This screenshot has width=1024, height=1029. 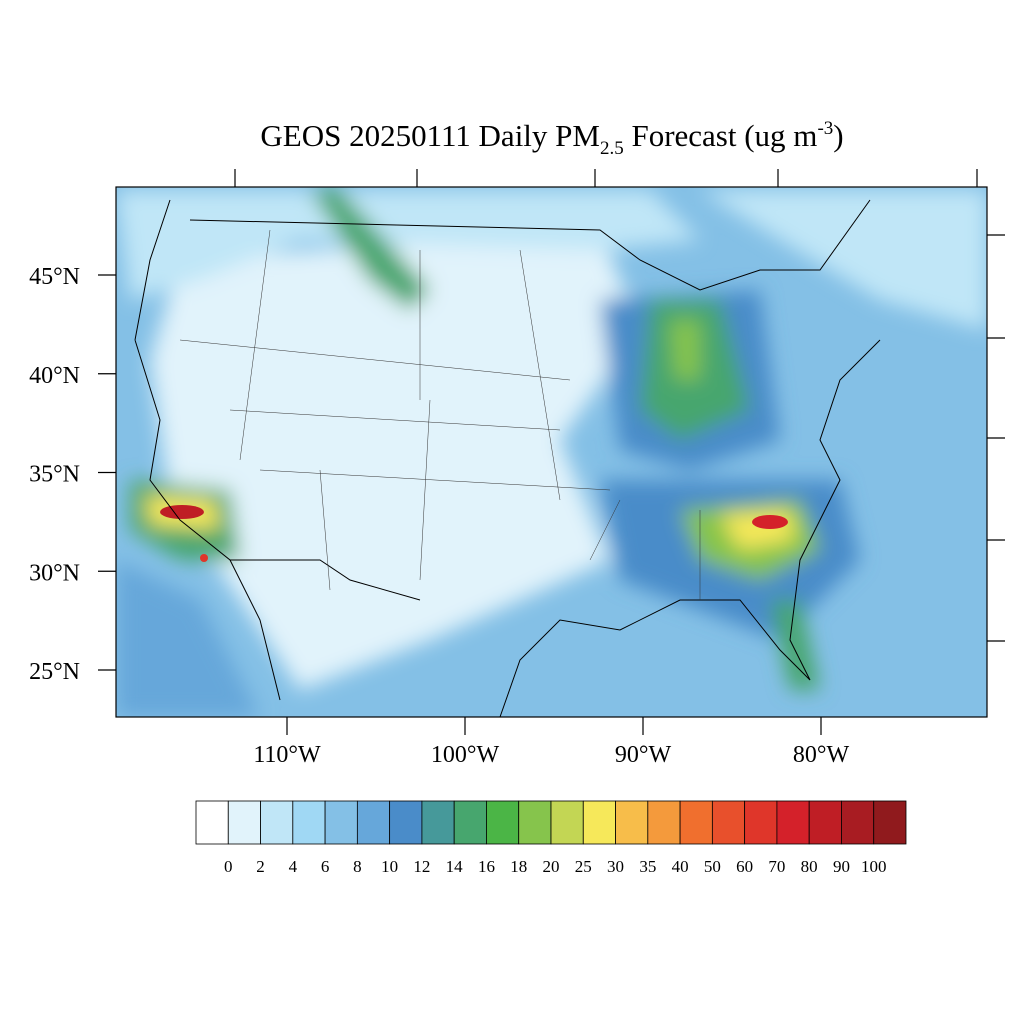 I want to click on lon-tick-label: 110°W, so click(x=287, y=755).